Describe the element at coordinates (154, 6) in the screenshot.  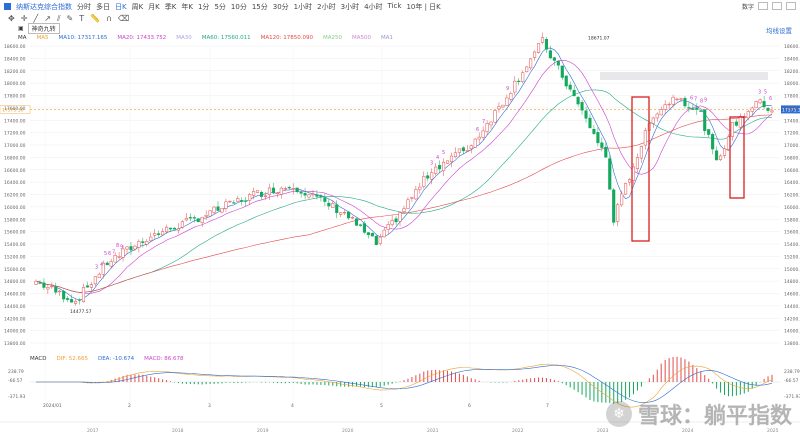
I see `period-tab: 月K` at that location.